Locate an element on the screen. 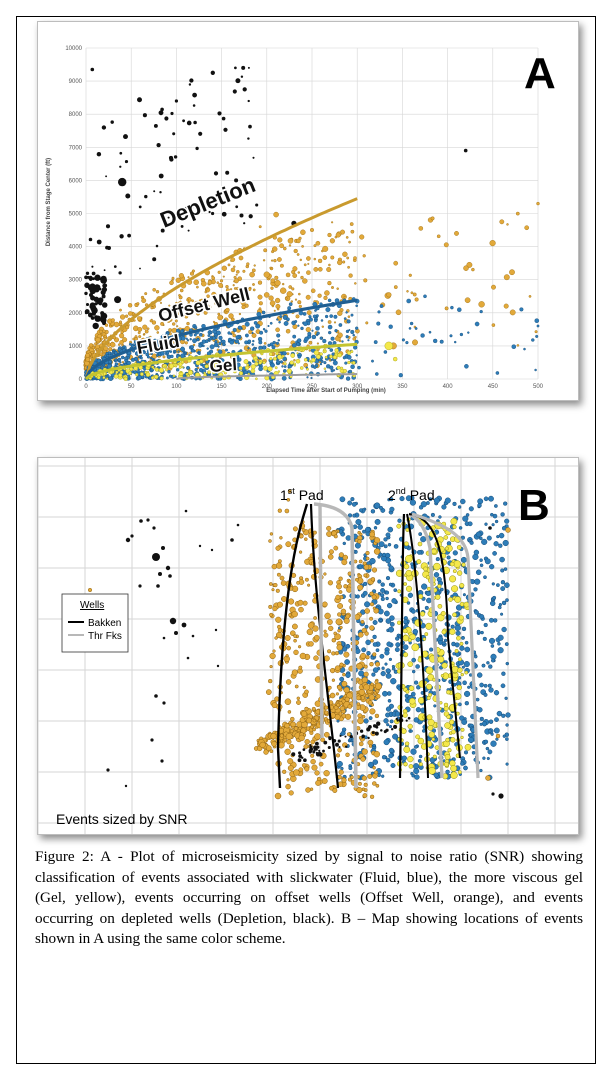 The width and height of the screenshot is (602, 1072). panel-letter-a: A is located at coordinates (540, 73).